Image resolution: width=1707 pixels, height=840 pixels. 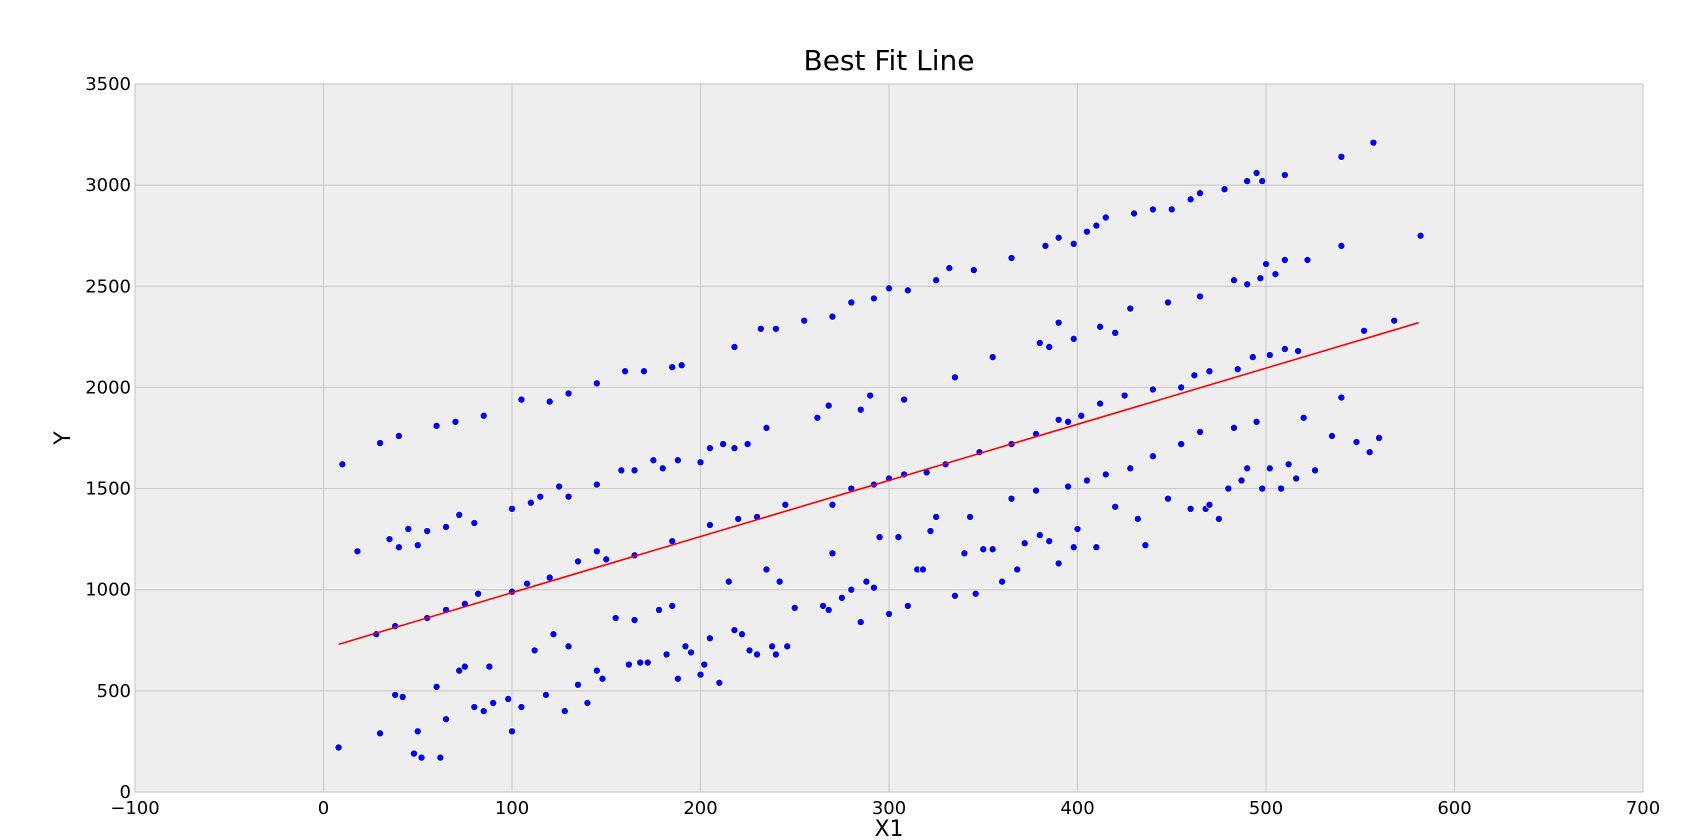 What do you see at coordinates (125, 792) in the screenshot?
I see `y-tick-label: 0` at bounding box center [125, 792].